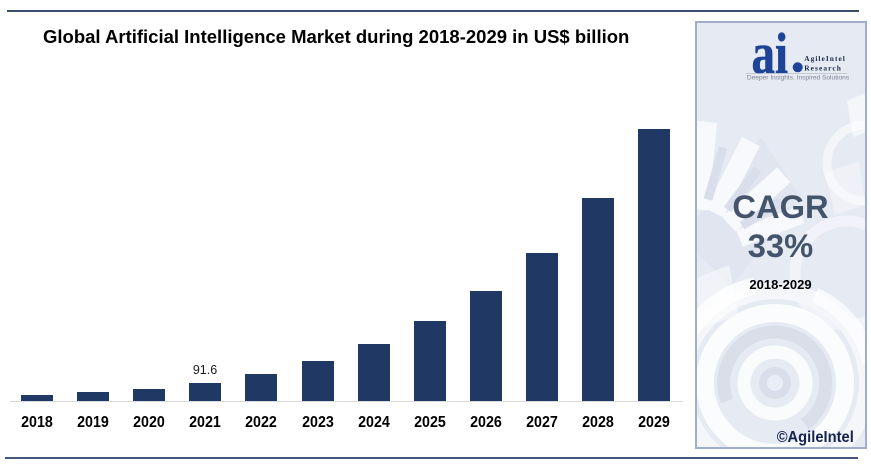  I want to click on svg-text: ai, so click(769, 54).